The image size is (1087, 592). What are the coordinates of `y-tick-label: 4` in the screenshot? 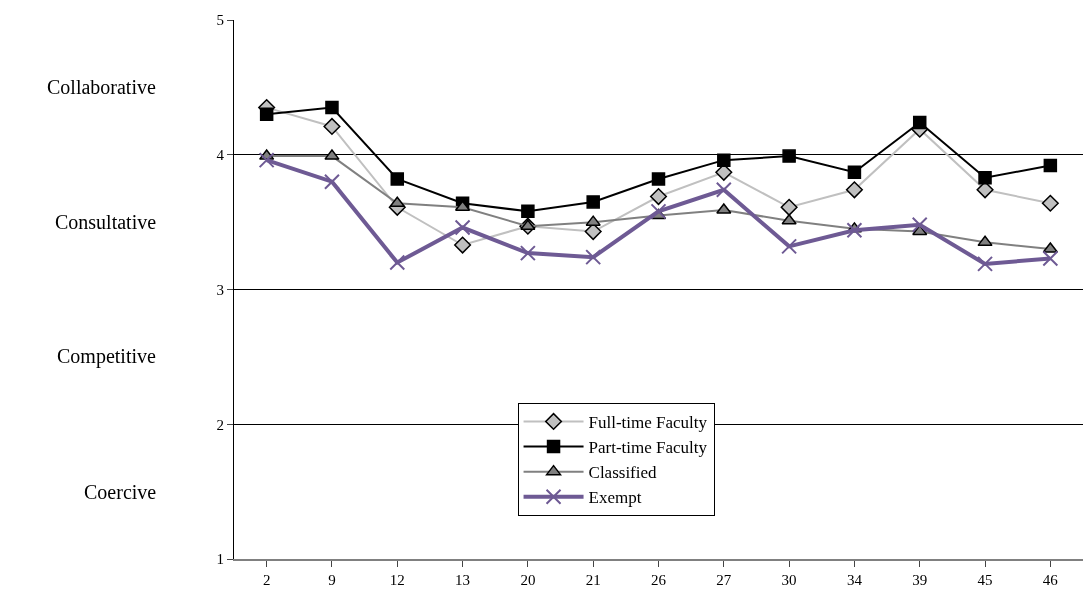 It's located at (220, 155).